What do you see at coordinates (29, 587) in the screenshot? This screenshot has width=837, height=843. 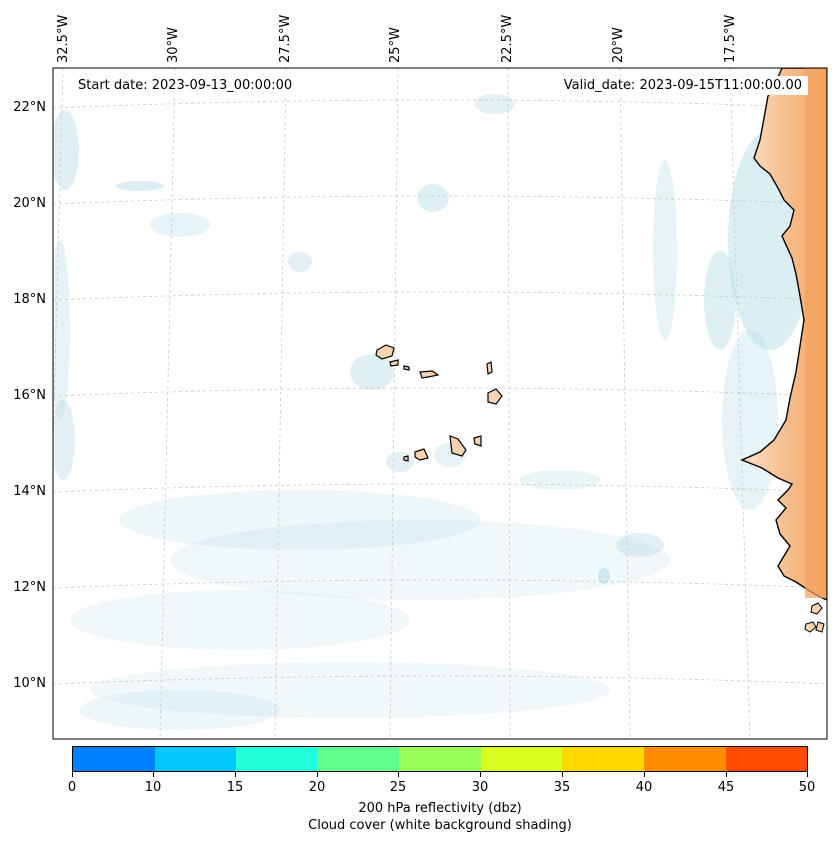 I see `lat-label: 12°N` at bounding box center [29, 587].